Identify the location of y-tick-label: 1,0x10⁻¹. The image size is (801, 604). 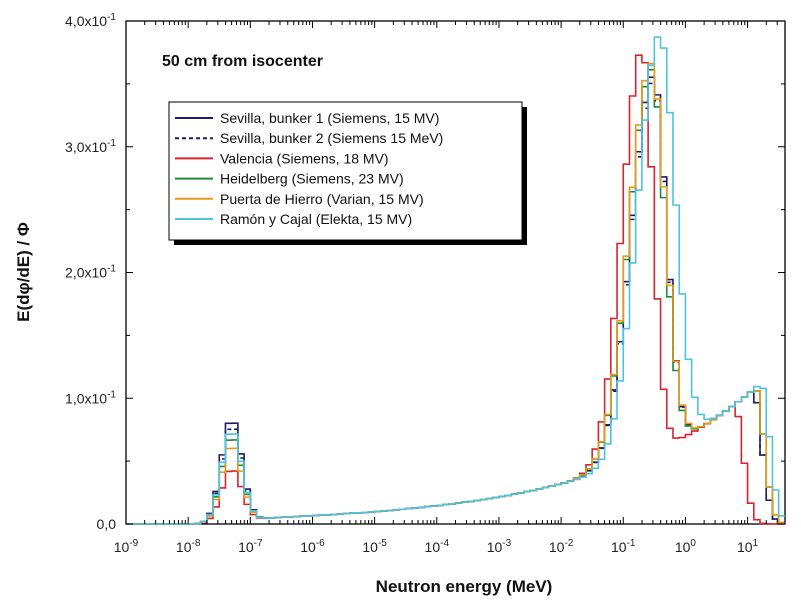
(90, 397).